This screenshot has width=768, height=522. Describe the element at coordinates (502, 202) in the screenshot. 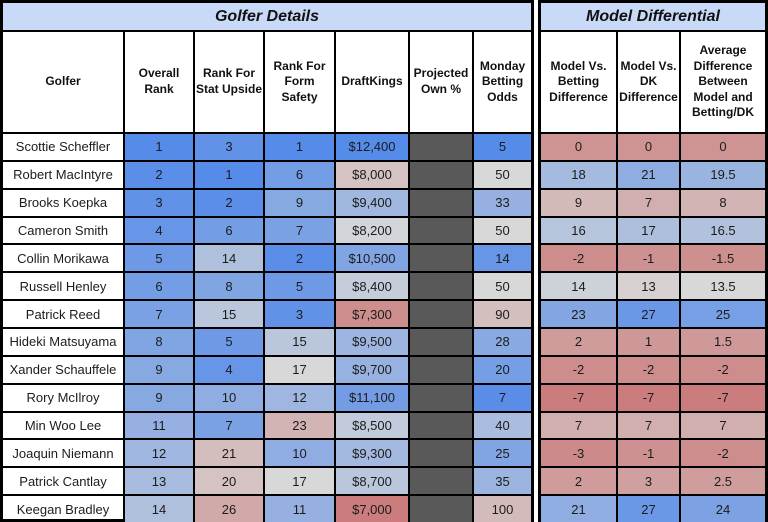

I see `cell-monday-odds: 33` at that location.